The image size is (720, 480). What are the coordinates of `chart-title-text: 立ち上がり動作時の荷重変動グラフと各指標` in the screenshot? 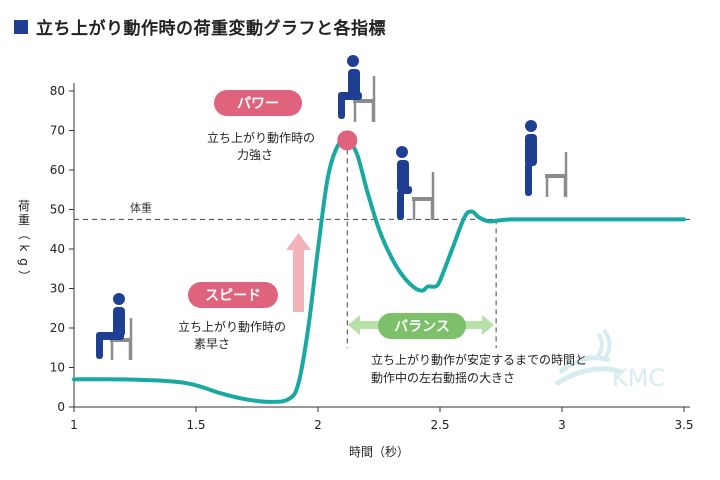 It's located at (211, 29).